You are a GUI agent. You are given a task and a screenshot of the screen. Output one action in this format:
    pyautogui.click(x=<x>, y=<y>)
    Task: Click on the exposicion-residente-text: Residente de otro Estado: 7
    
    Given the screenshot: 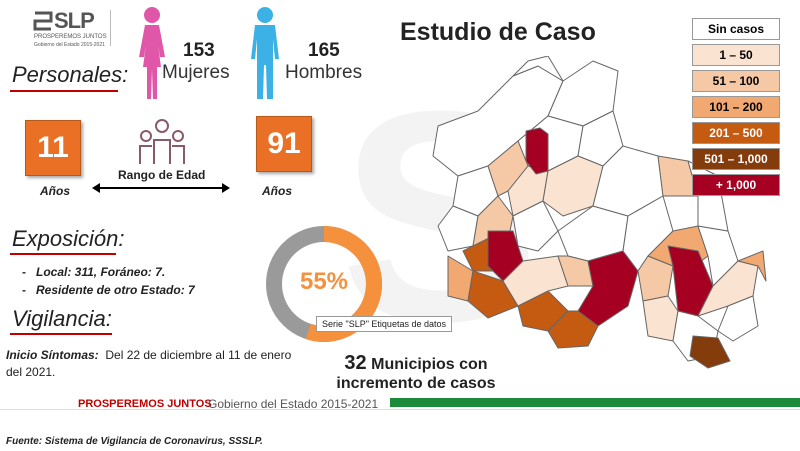 What is the action you would take?
    pyautogui.click(x=115, y=290)
    